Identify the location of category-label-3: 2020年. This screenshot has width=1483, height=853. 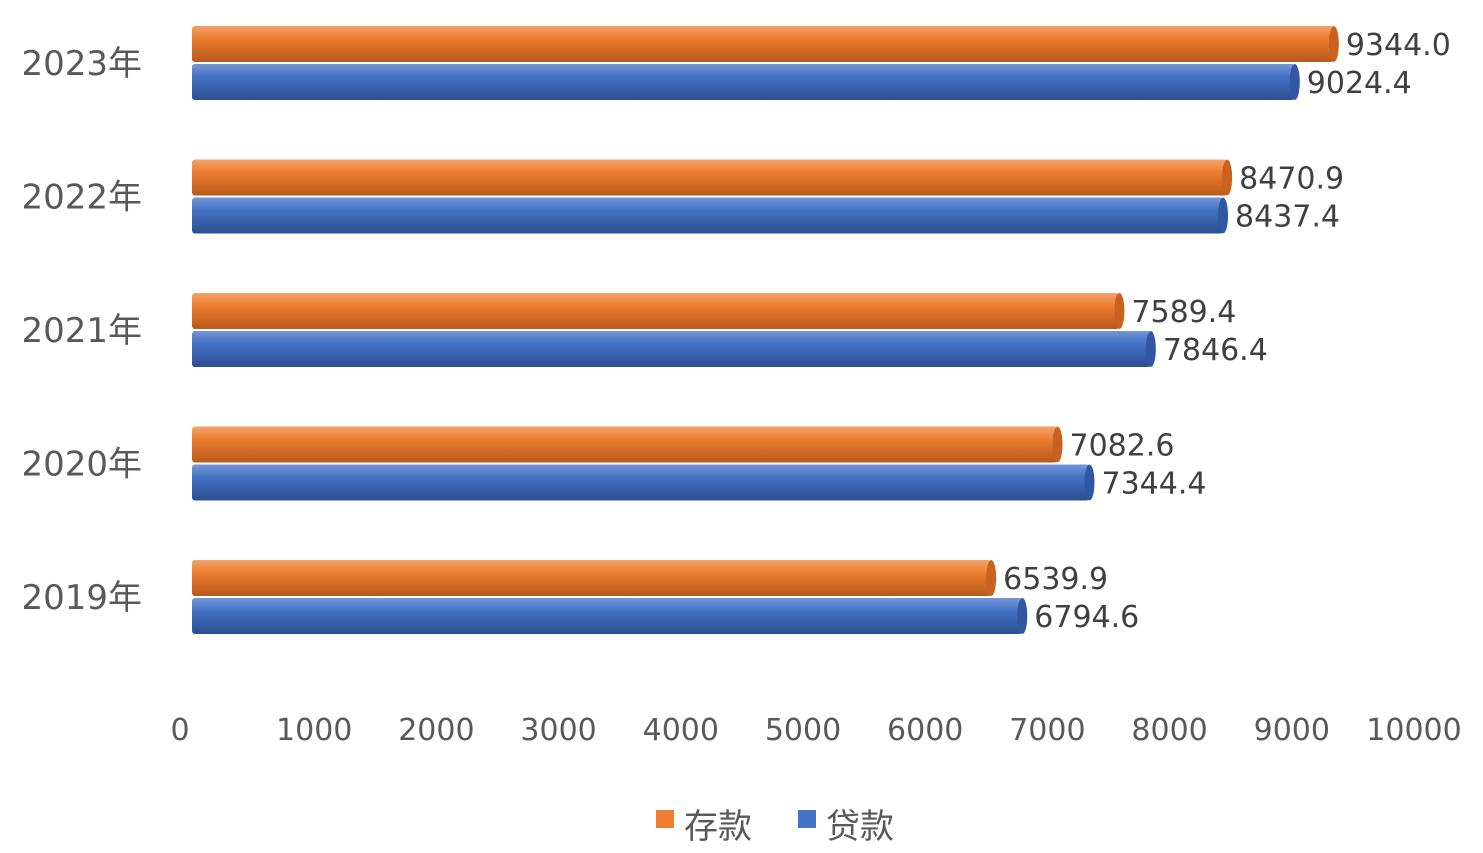
(81, 465).